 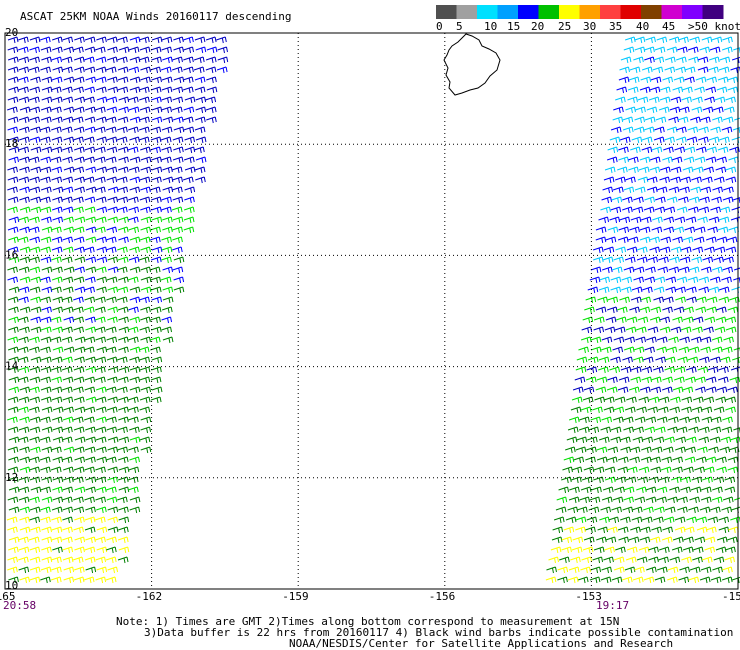 I want to click on legend-swatch, so click(x=508, y=12).